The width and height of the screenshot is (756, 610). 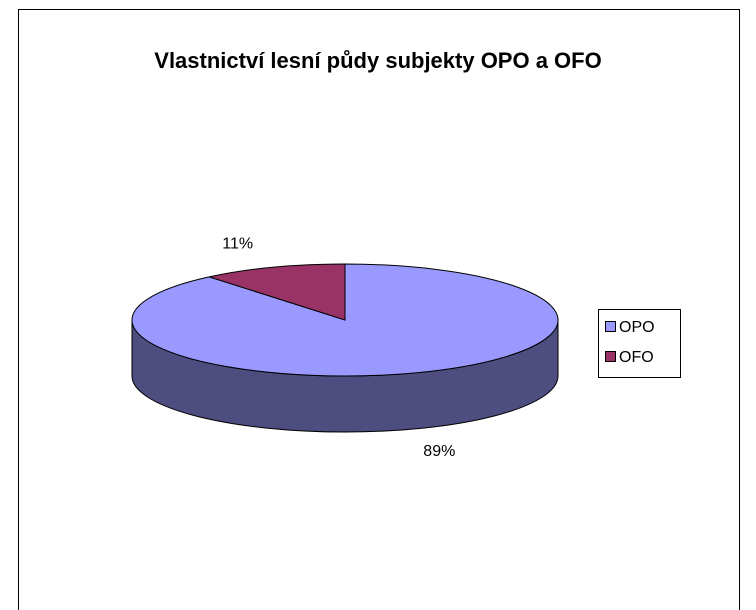 What do you see at coordinates (439, 451) in the screenshot?
I see `data-label: 89%` at bounding box center [439, 451].